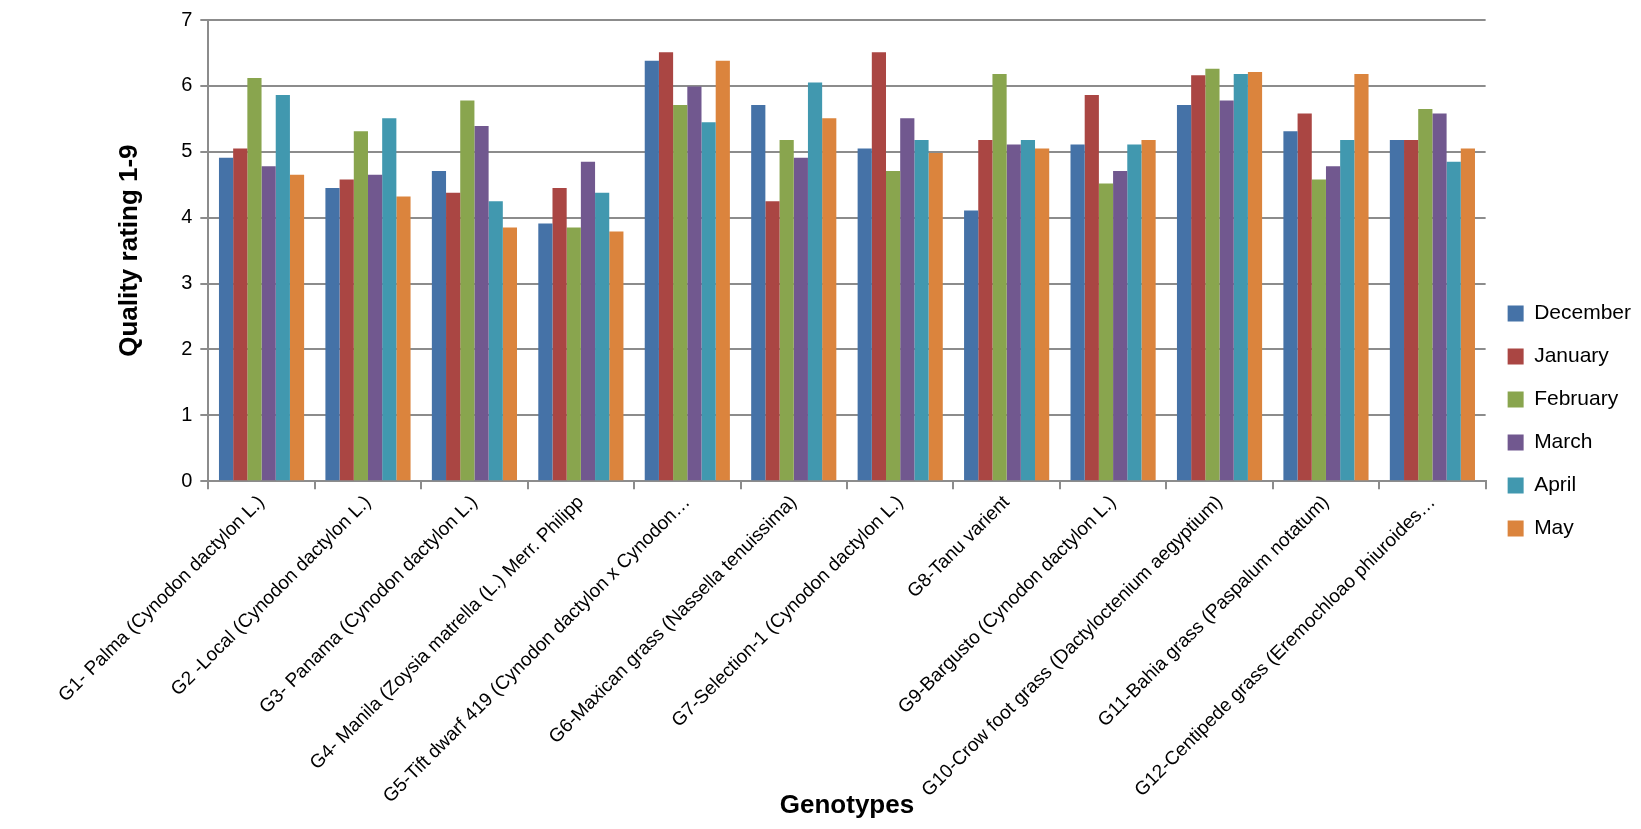 Image resolution: width=1641 pixels, height=829 pixels. Describe the element at coordinates (187, 150) in the screenshot. I see `y-tick-label: 5` at that location.